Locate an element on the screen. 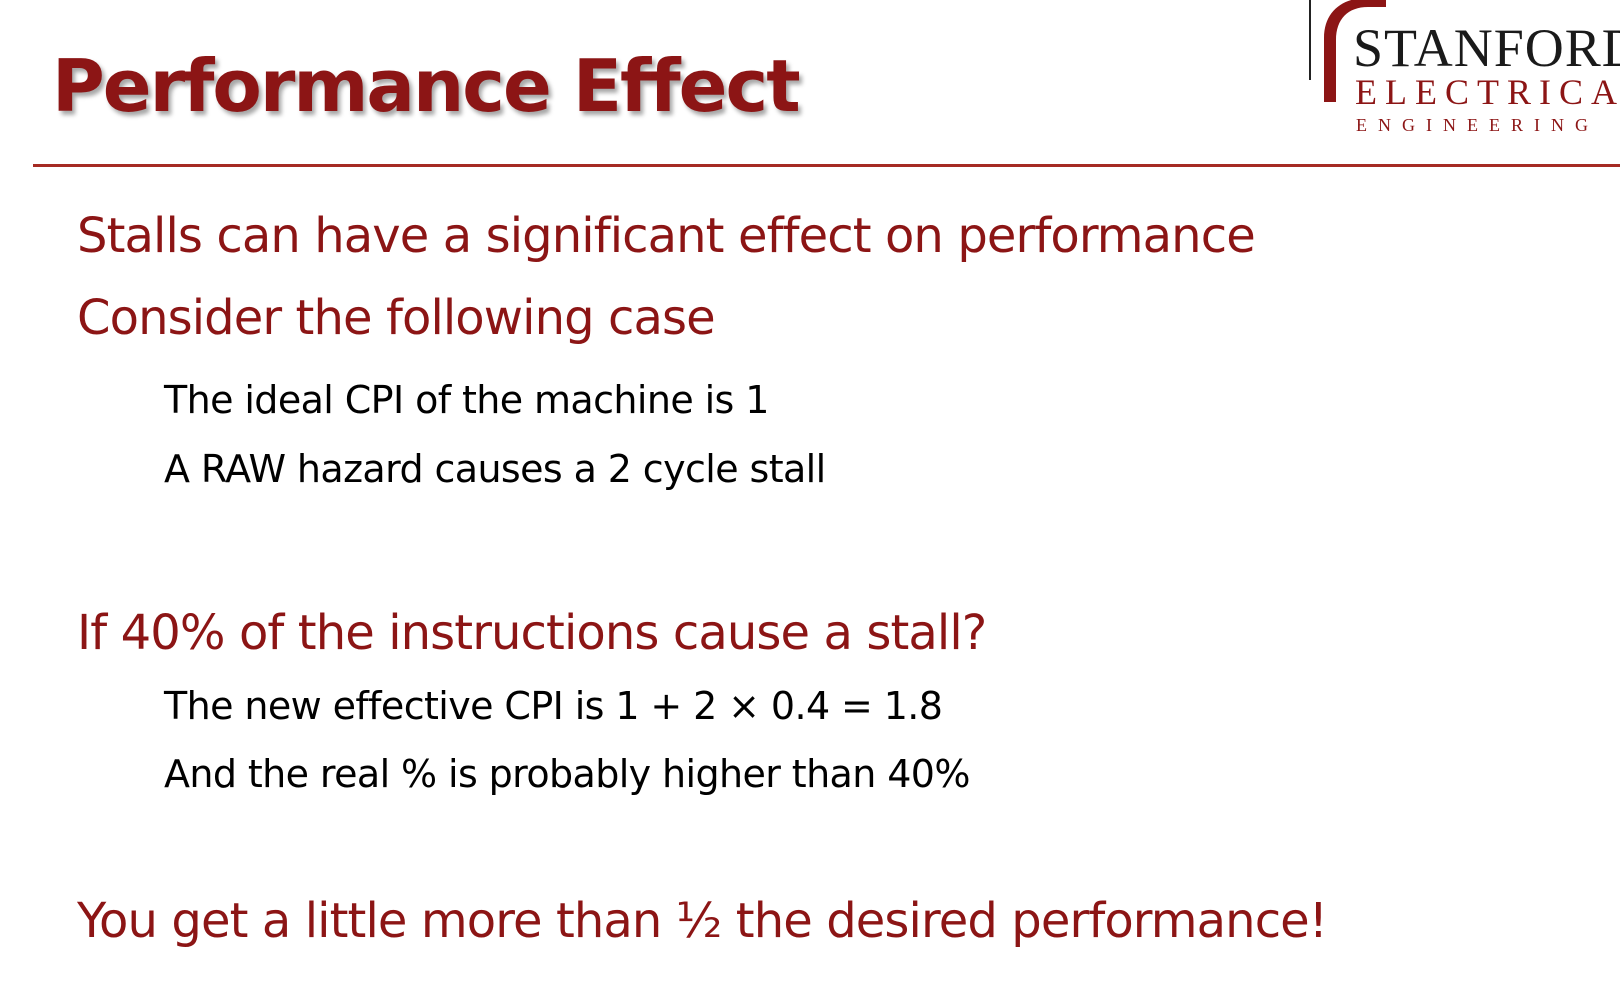 Image resolution: width=1620 pixels, height=998 pixels. stanford-logo: STANFORD ELECTRICAL ENGINEERING is located at coordinates (1464, 70).